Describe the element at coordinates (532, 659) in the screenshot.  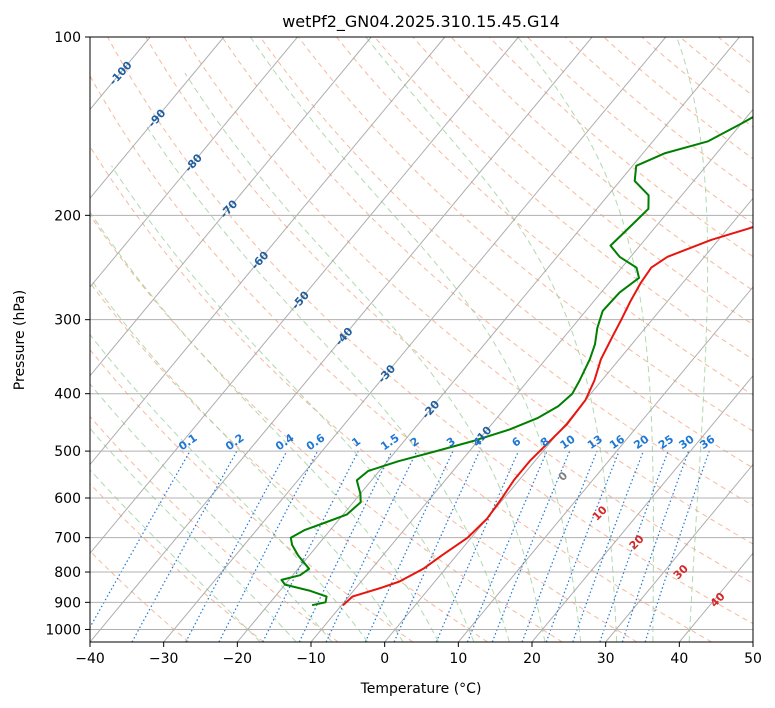
I see `x-tick-label: 20` at that location.